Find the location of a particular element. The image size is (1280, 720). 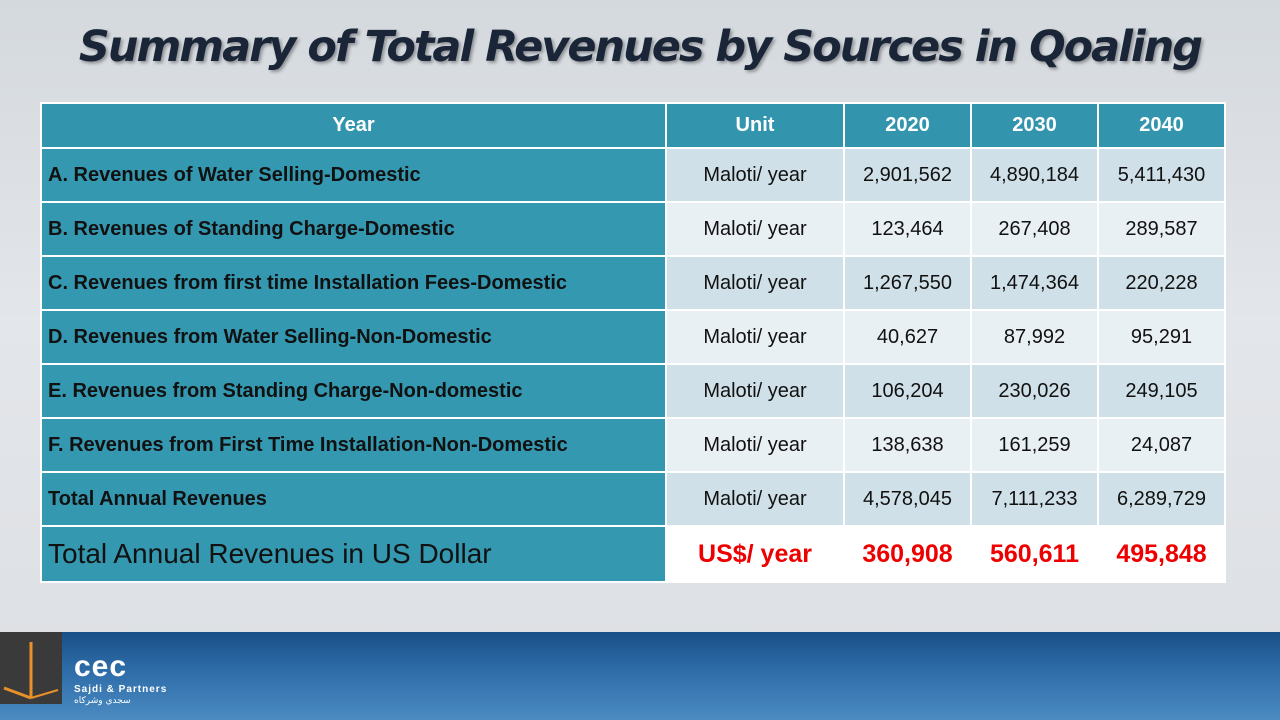

value-2030: 4,890,184 is located at coordinates (1034, 175).